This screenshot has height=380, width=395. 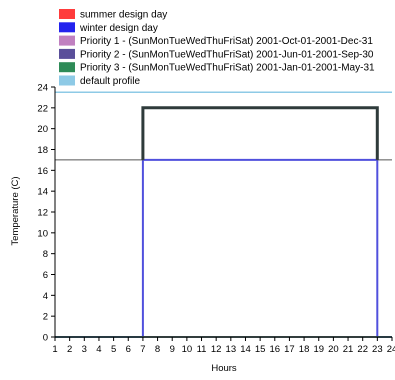 I want to click on x-tick-label: 5, so click(x=113, y=349).